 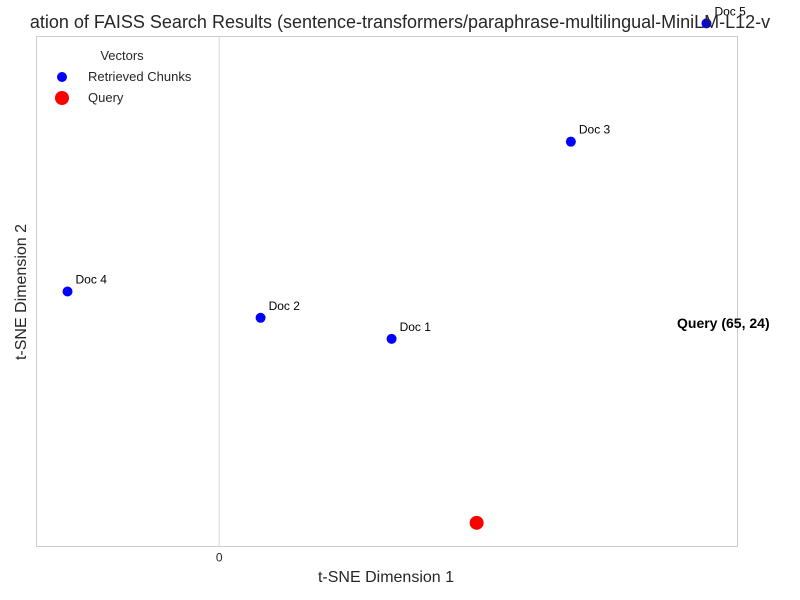 I want to click on legend-marker-retrieved, so click(x=62, y=77).